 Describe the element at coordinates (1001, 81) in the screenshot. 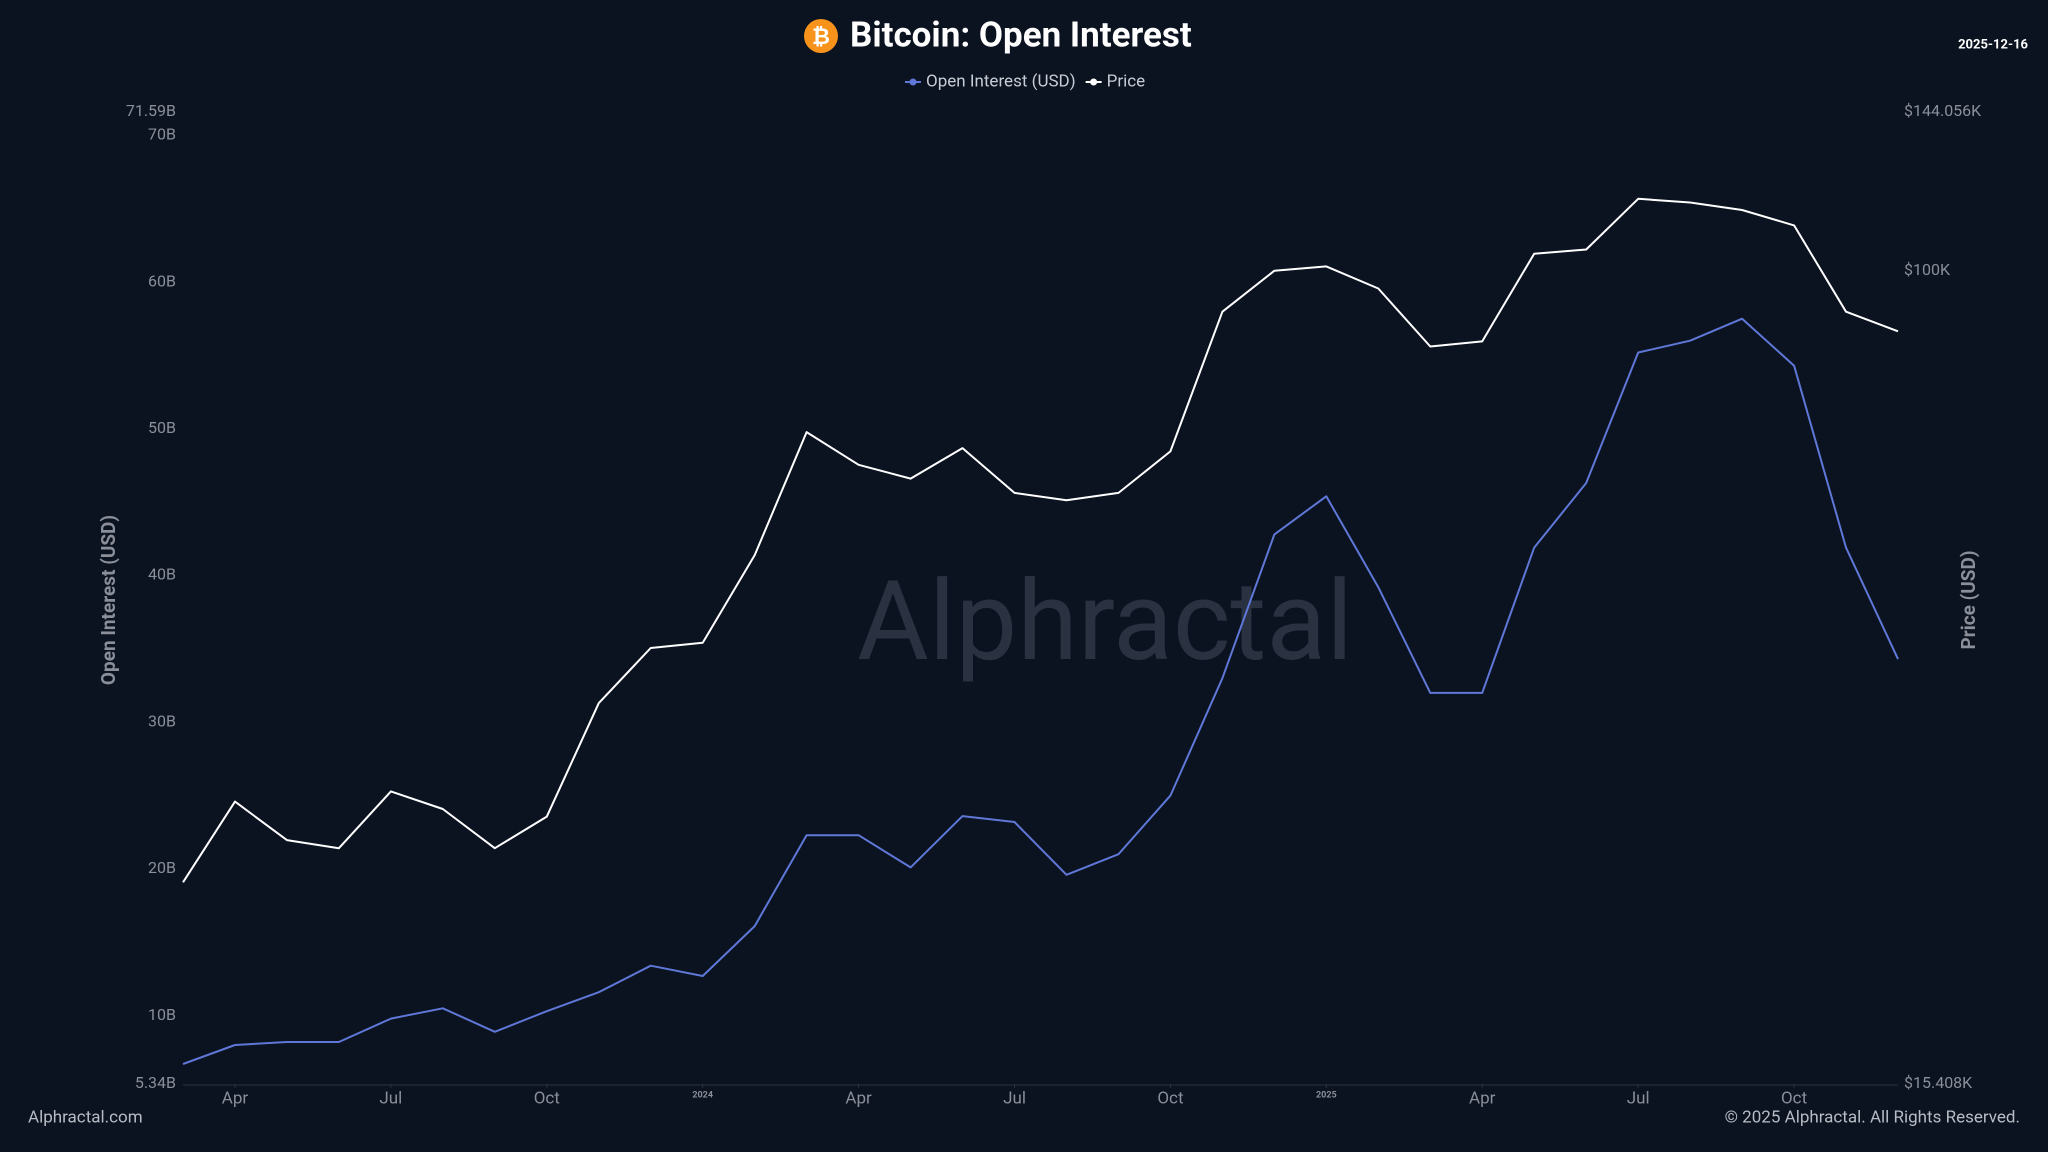

I see `legend-label: Open Interest (USD)` at that location.